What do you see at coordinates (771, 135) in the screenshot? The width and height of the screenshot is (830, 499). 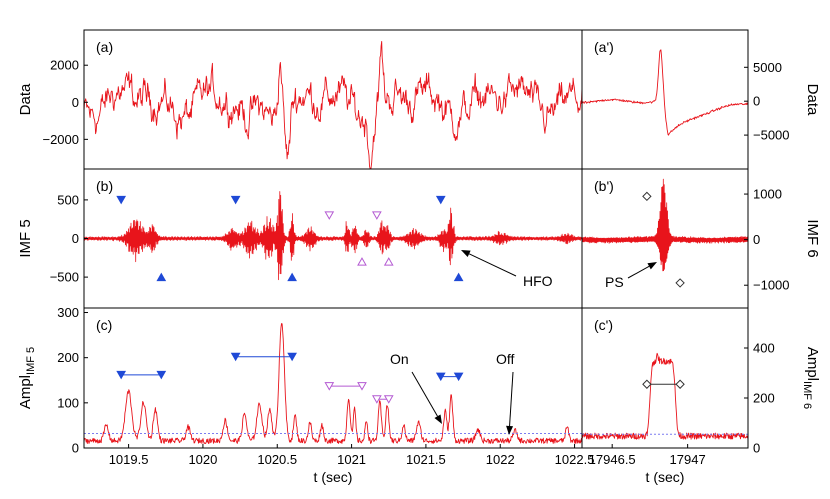 I see `ytick-label: −5000` at bounding box center [771, 135].